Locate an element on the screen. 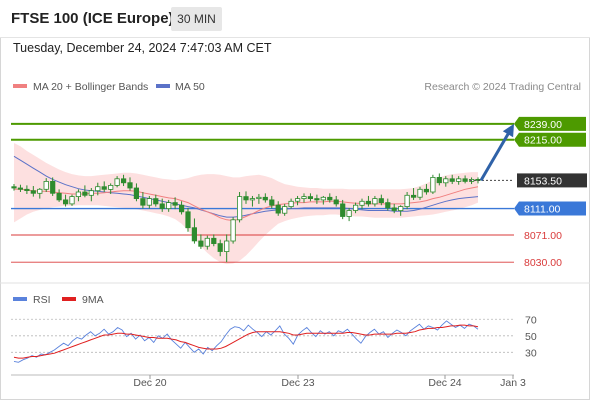 The height and width of the screenshot is (400, 590). pivot-label: 8111.00 is located at coordinates (542, 210).